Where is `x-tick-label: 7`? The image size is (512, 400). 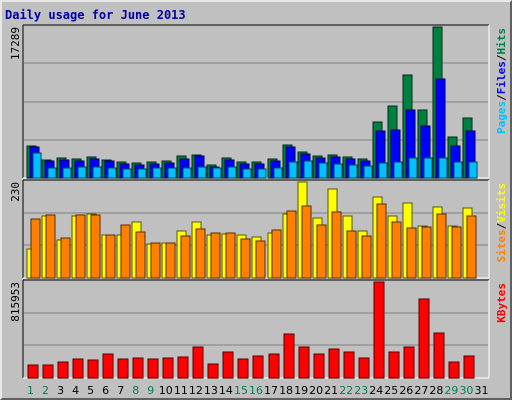
x-tick-label: 7 is located at coordinates (120, 390).